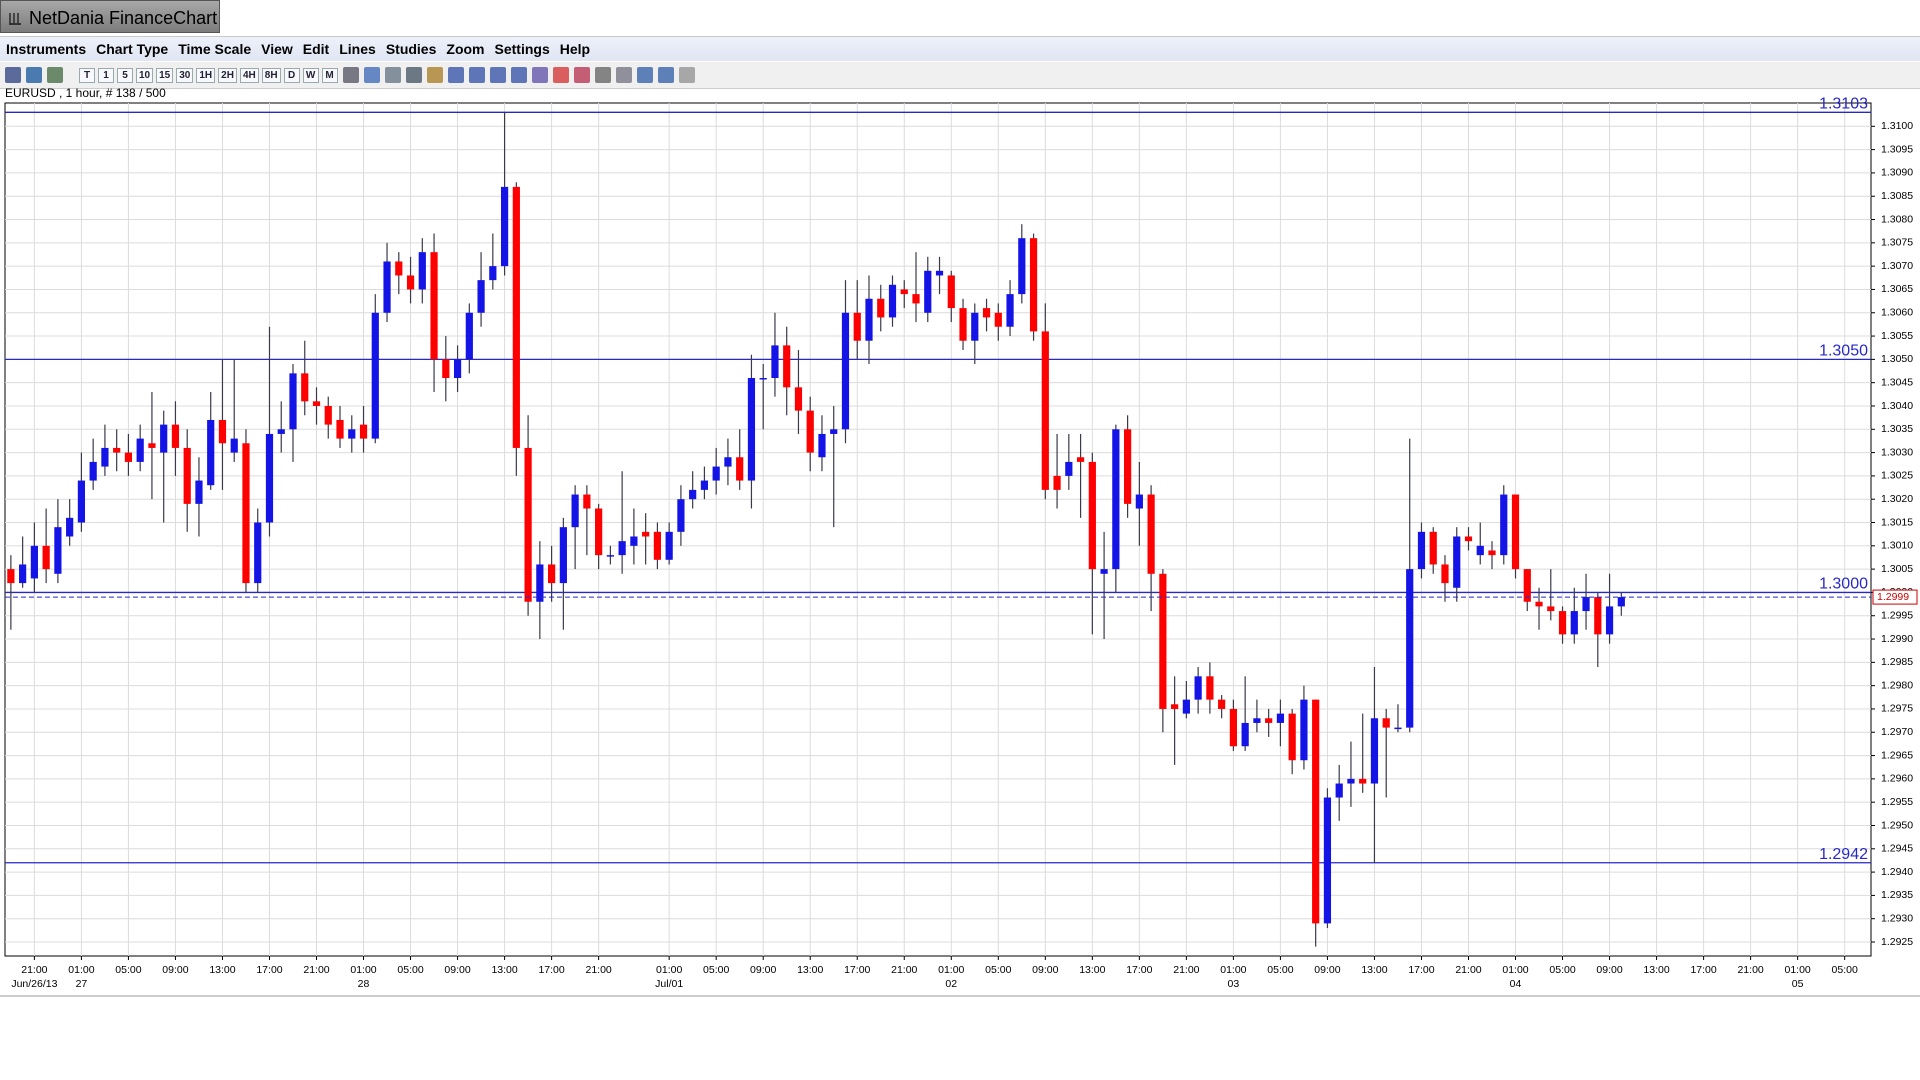 Image resolution: width=1920 pixels, height=1080 pixels. What do you see at coordinates (271, 75) in the screenshot?
I see `toolbar-button: 8H` at bounding box center [271, 75].